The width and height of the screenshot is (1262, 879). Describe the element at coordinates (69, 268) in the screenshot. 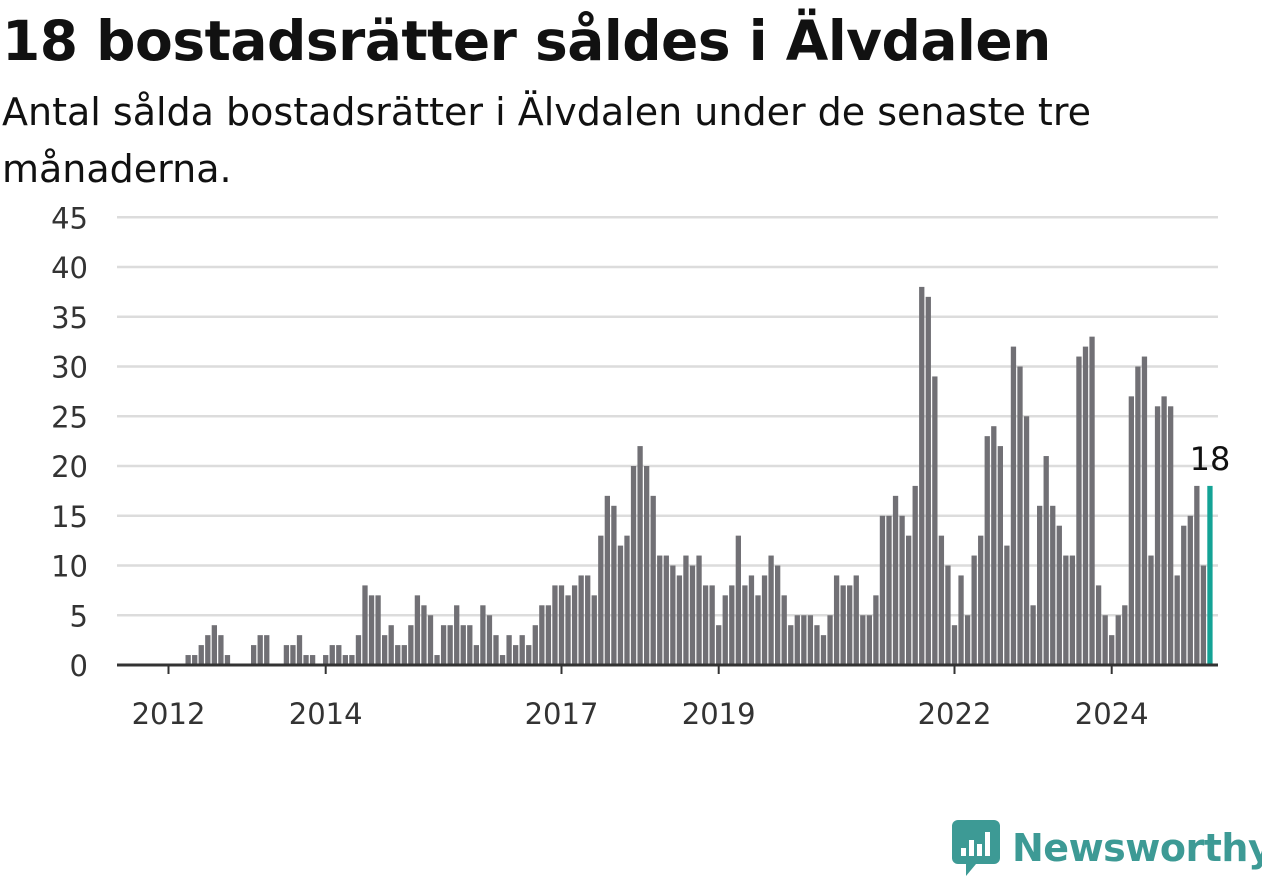

I see `y-tick-label: 40` at that location.